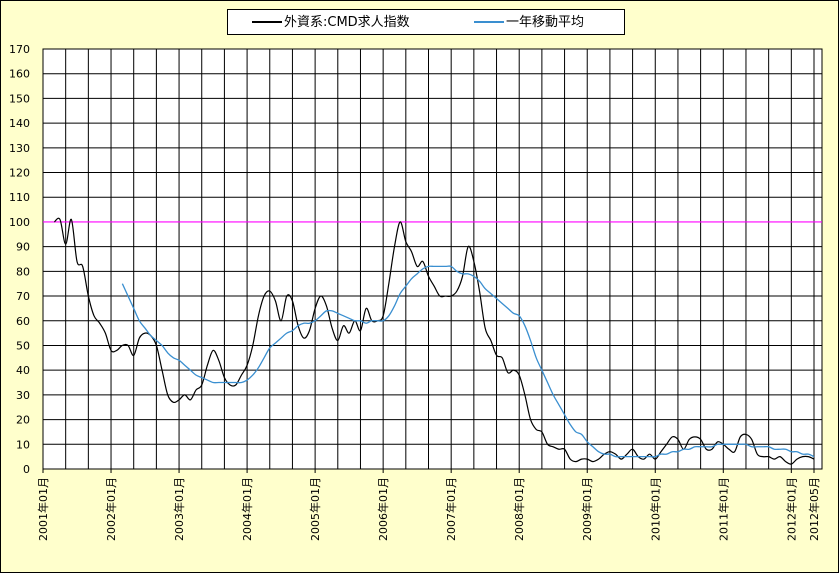  Describe the element at coordinates (723, 509) in the screenshot. I see `x-tick-label: 2011年01月` at that location.